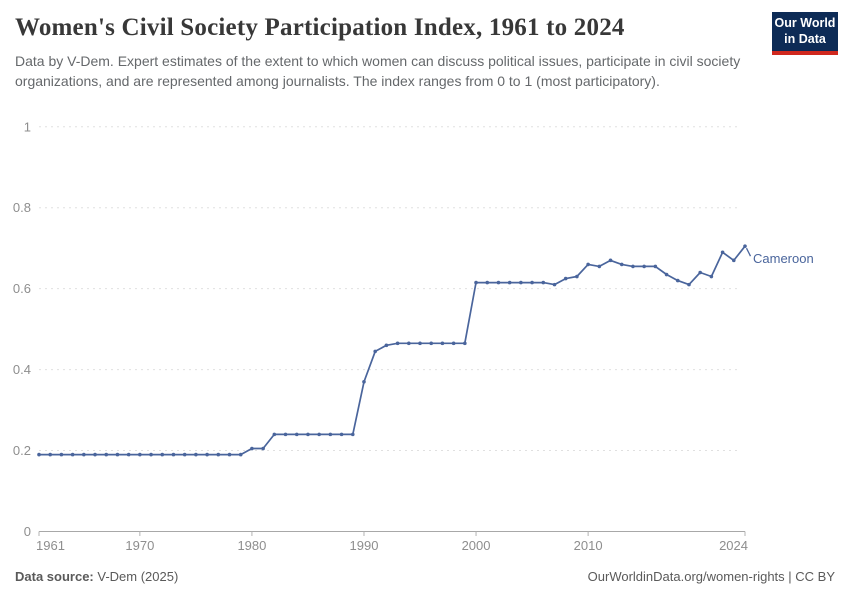 This screenshot has height=600, width=850. What do you see at coordinates (251, 545) in the screenshot?
I see `x-tick-label: 1980` at bounding box center [251, 545].